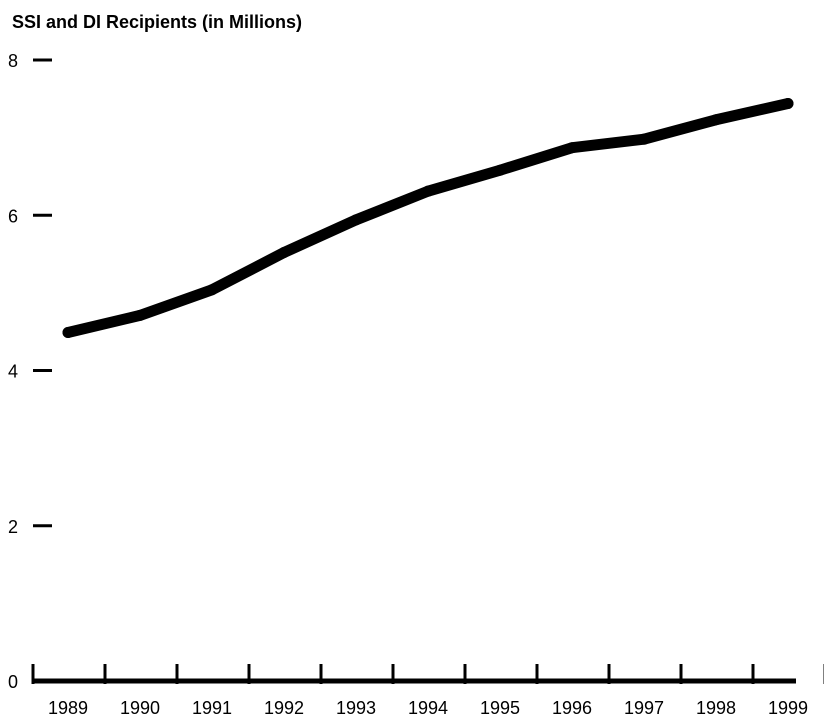  What do you see at coordinates (788, 708) in the screenshot?
I see `x-tick-label: 1999` at bounding box center [788, 708].